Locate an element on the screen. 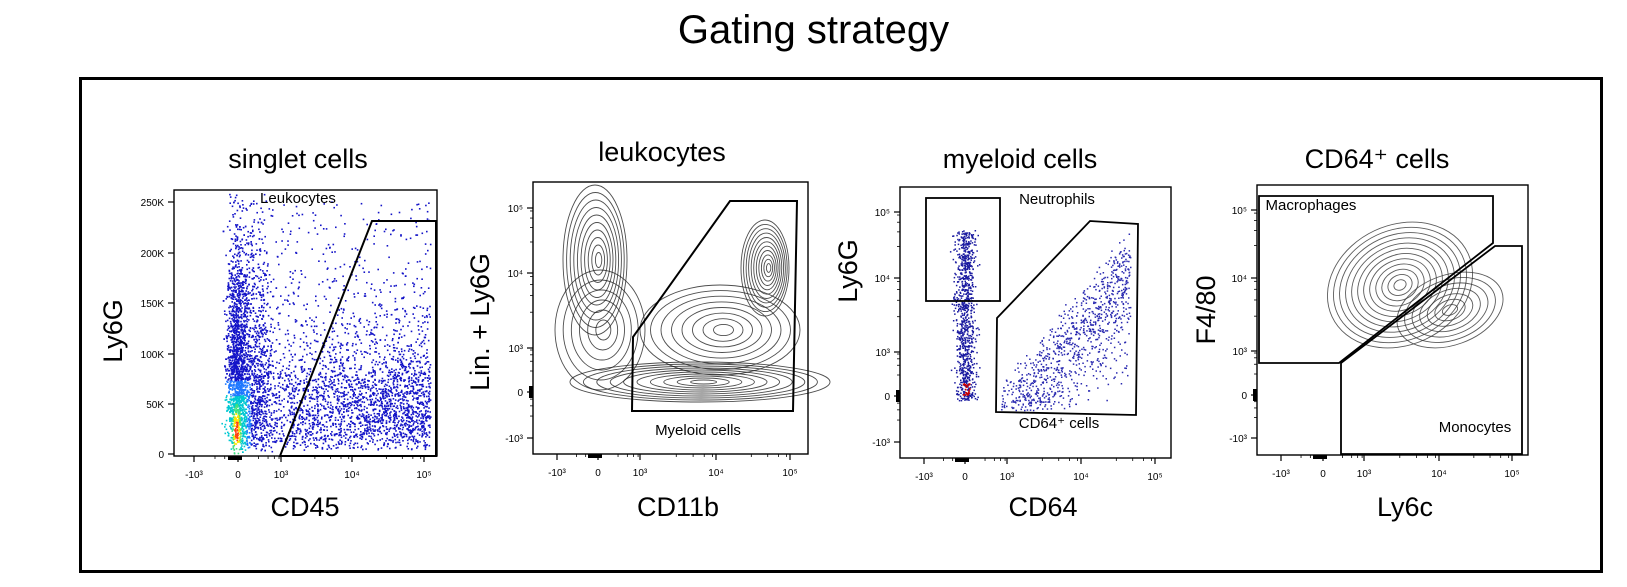 This screenshot has width=1627, height=587. panel-3-points is located at coordinates (1040, 321).